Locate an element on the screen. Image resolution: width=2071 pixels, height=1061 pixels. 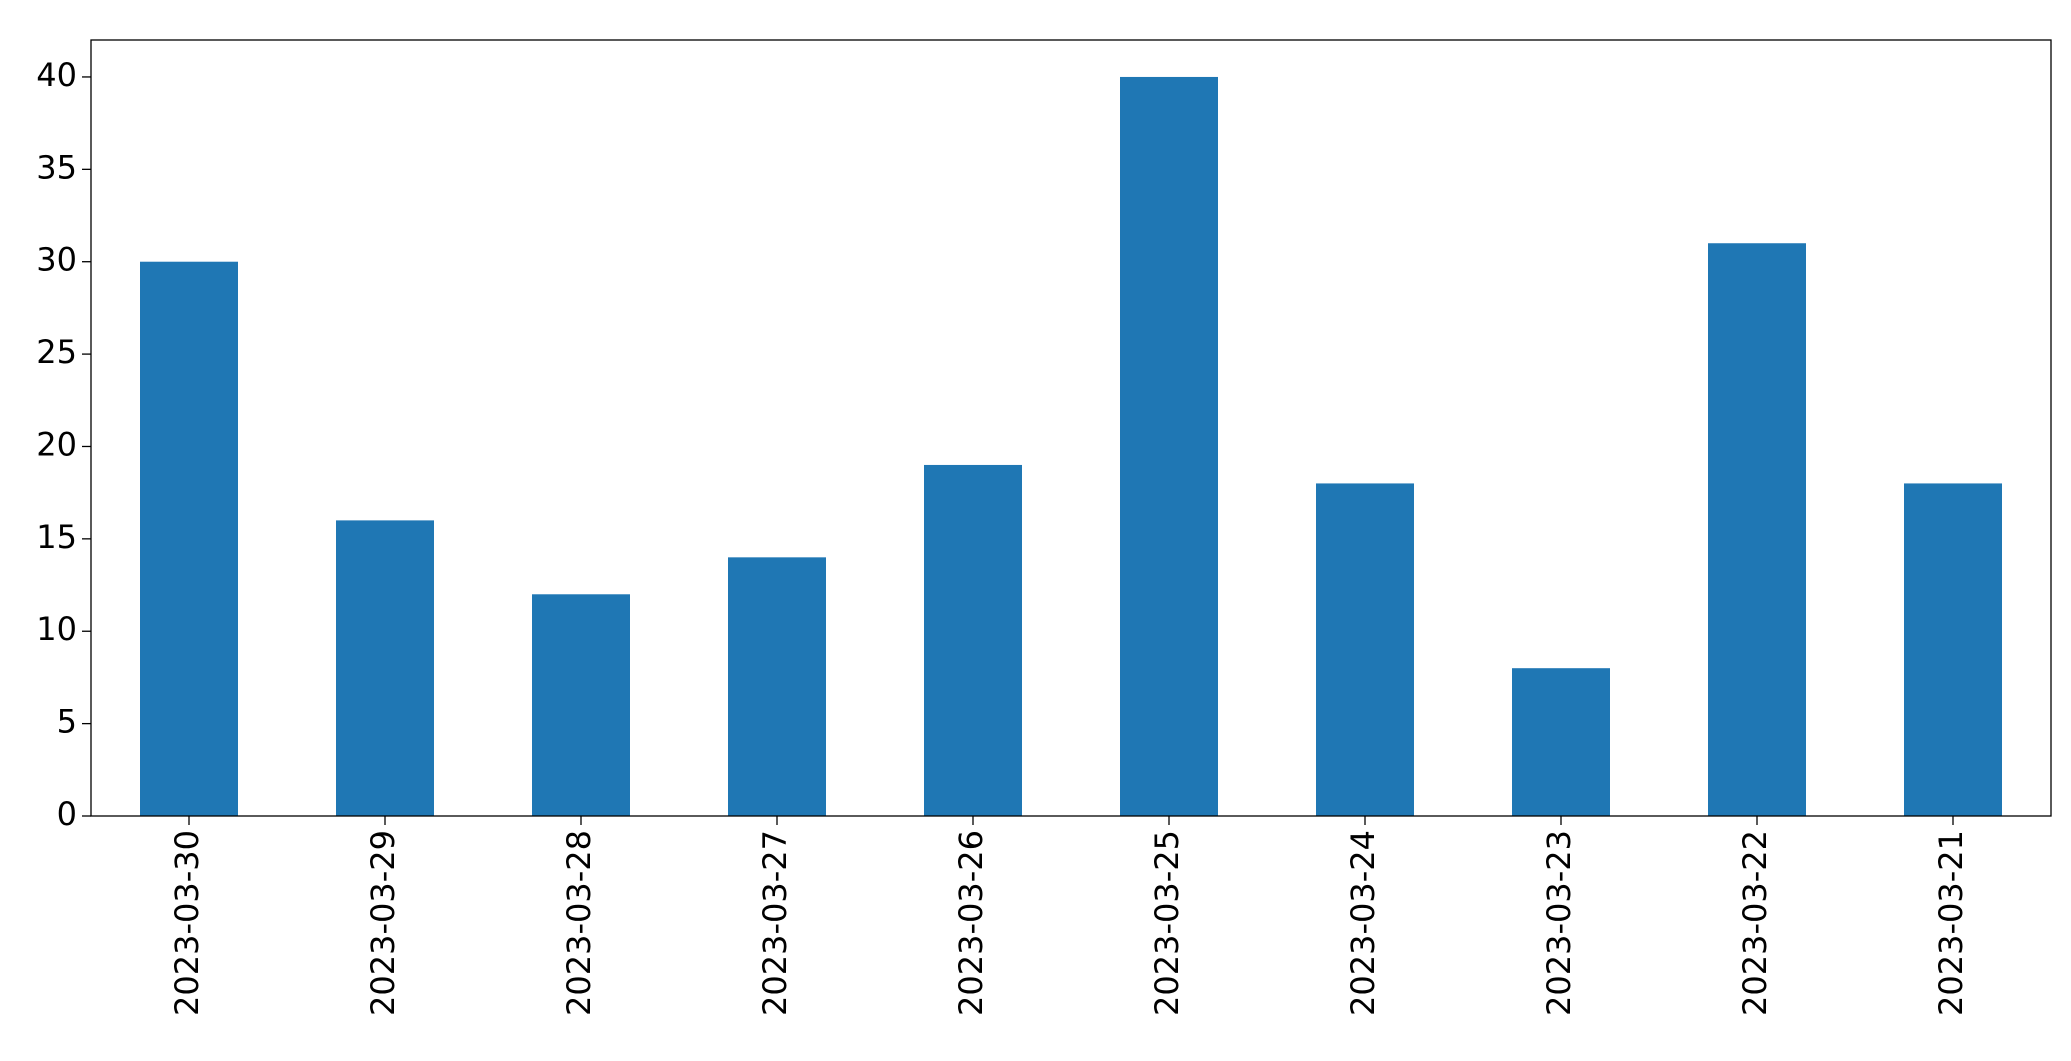
y-tick-label: 5 is located at coordinates (67, 722).